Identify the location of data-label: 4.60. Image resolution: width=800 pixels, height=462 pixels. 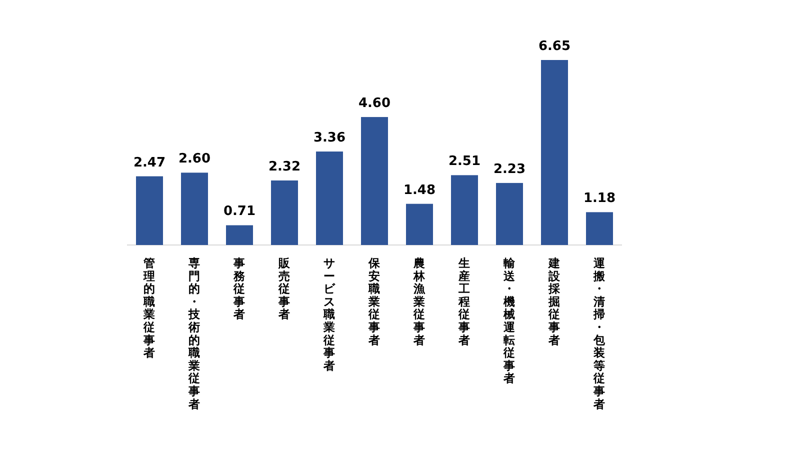
(374, 104).